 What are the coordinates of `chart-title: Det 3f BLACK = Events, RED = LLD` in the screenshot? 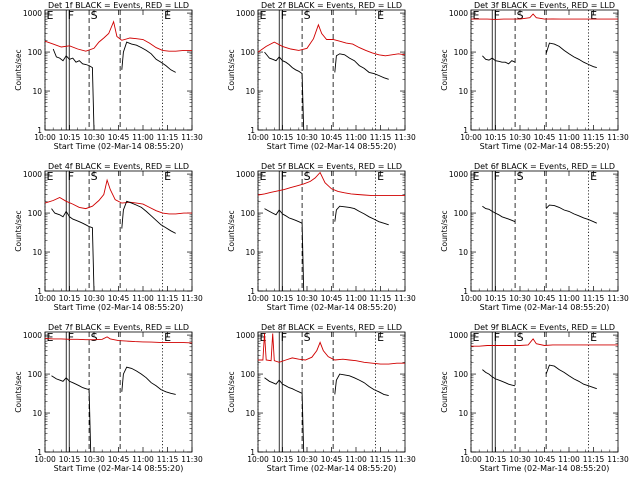 It's located at (544, 5).